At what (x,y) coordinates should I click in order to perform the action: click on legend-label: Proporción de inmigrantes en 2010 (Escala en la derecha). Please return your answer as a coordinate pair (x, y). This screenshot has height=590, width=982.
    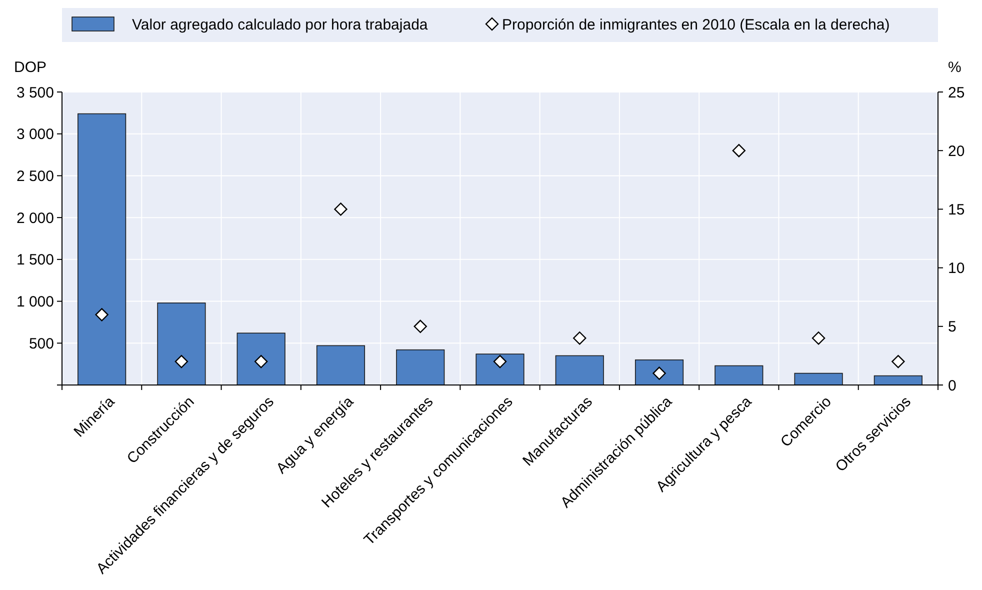
    Looking at the image, I should click on (696, 25).